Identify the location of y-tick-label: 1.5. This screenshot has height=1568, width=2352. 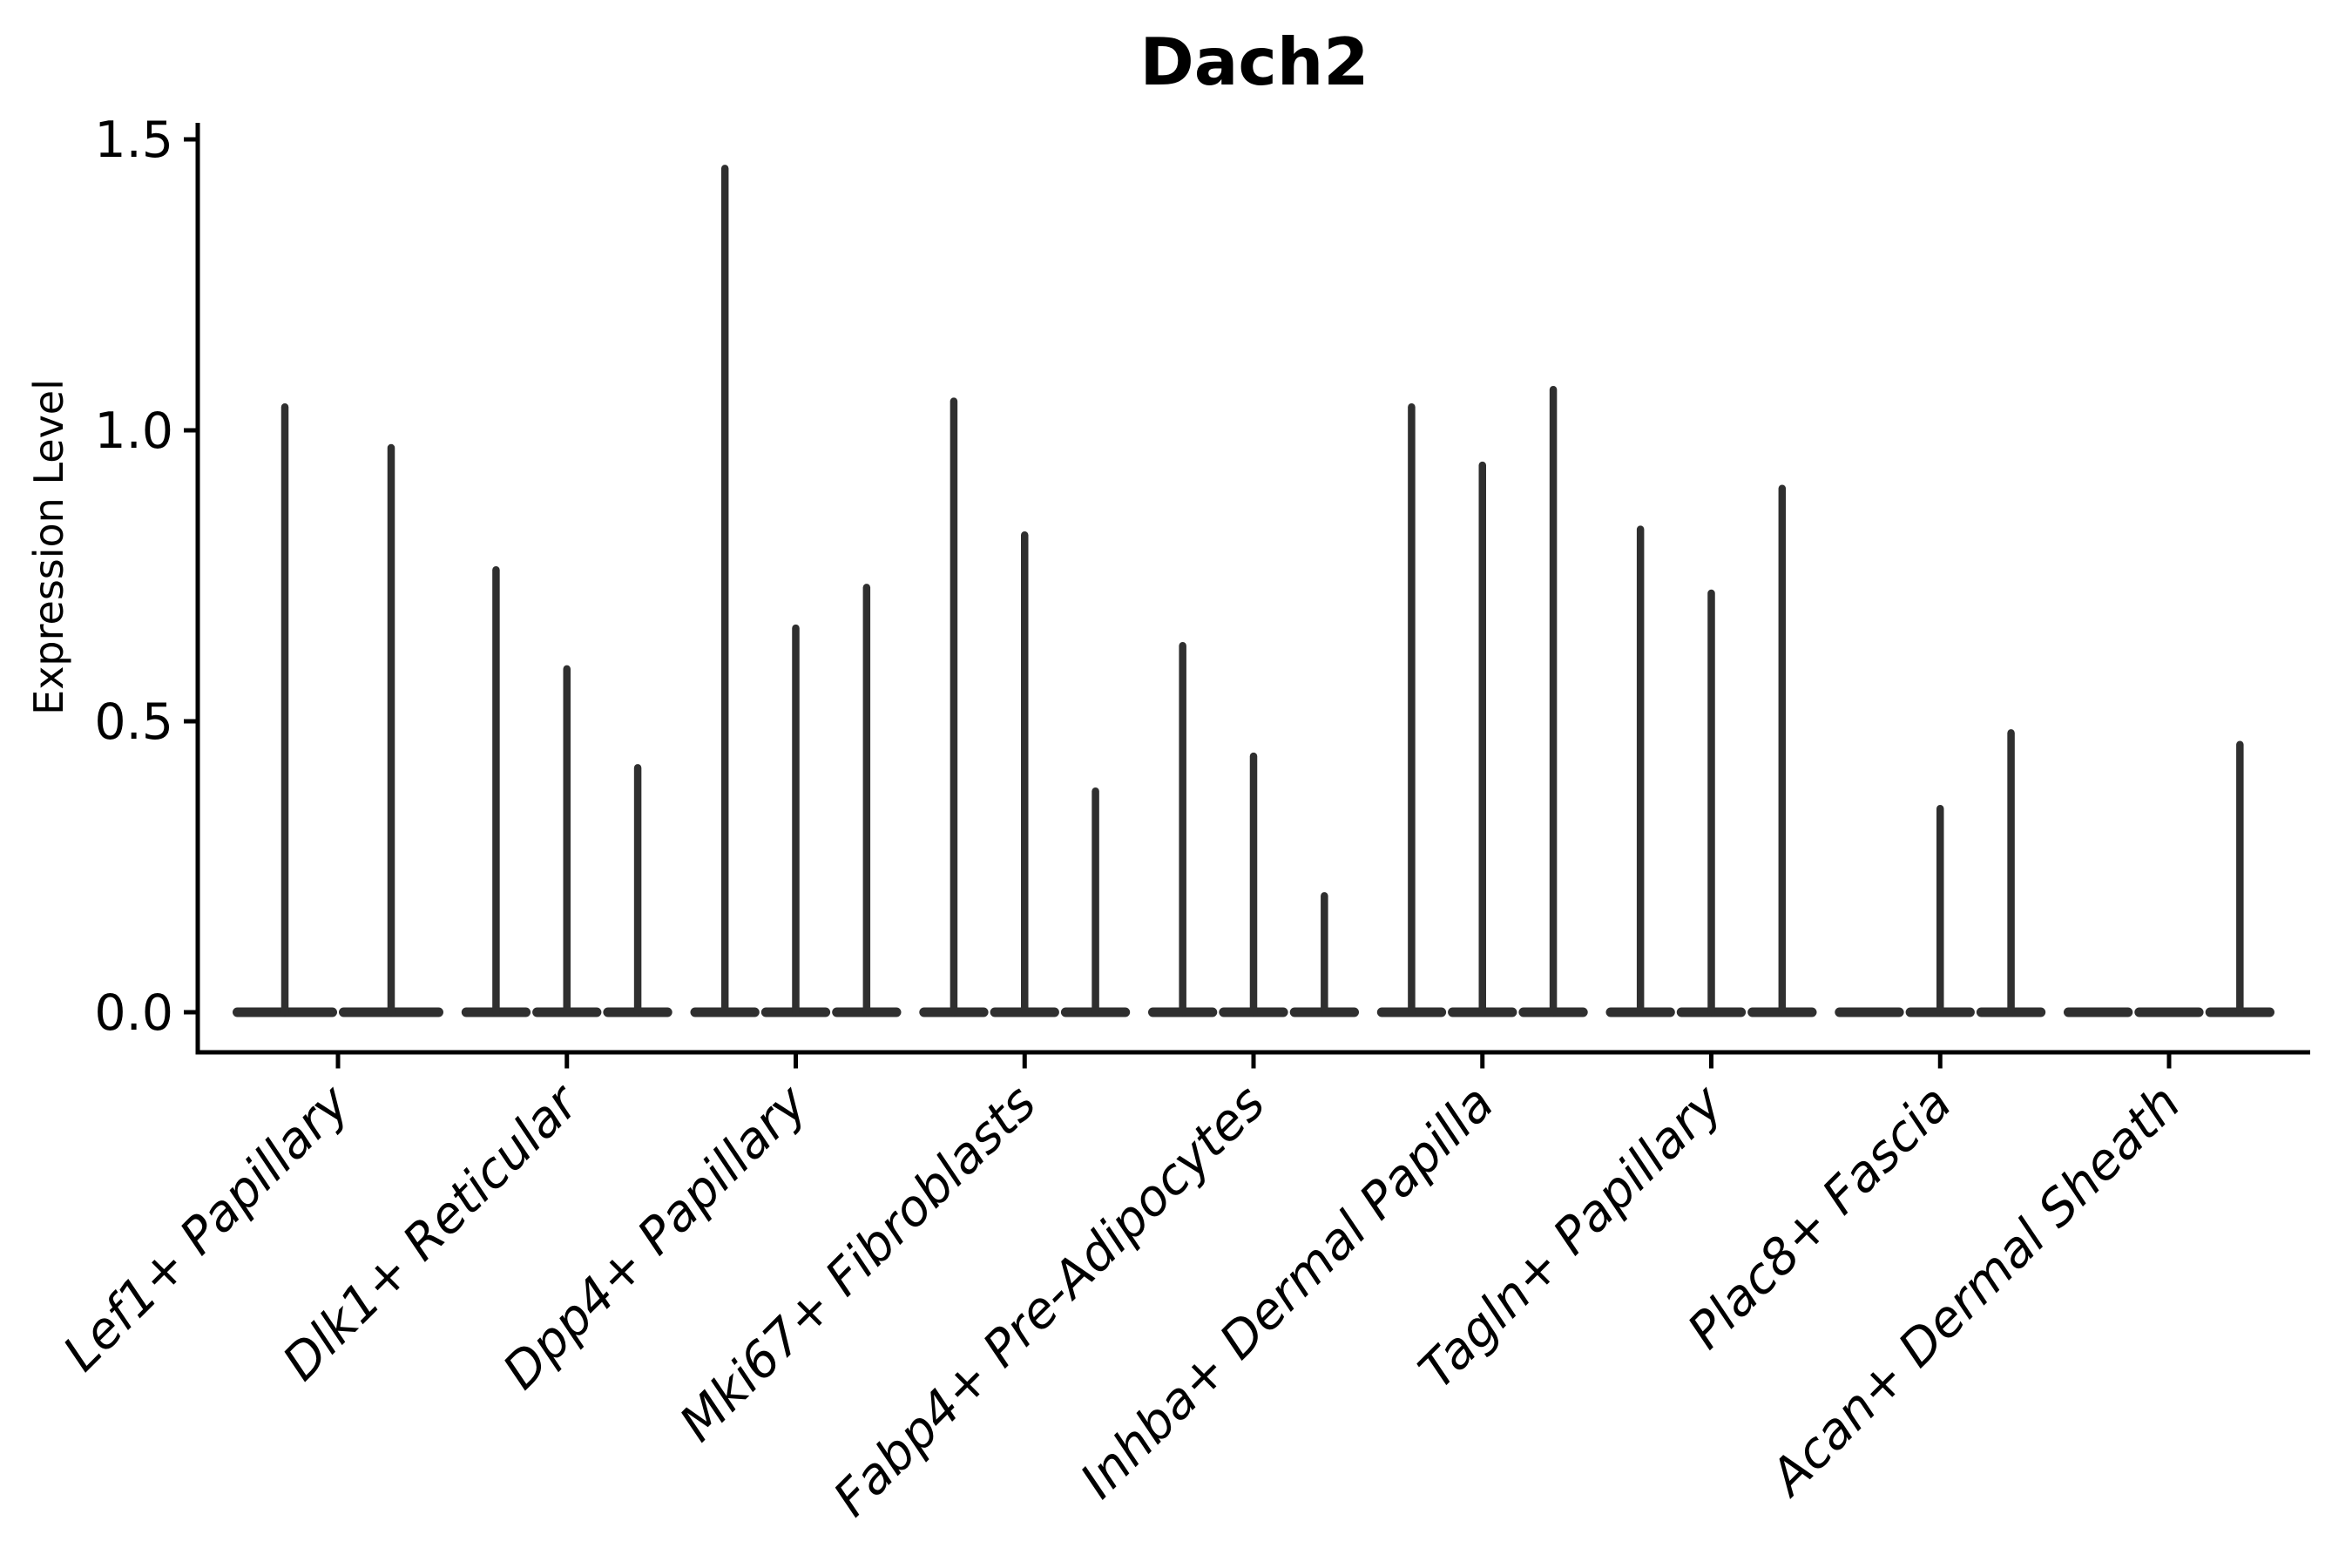
(134, 140).